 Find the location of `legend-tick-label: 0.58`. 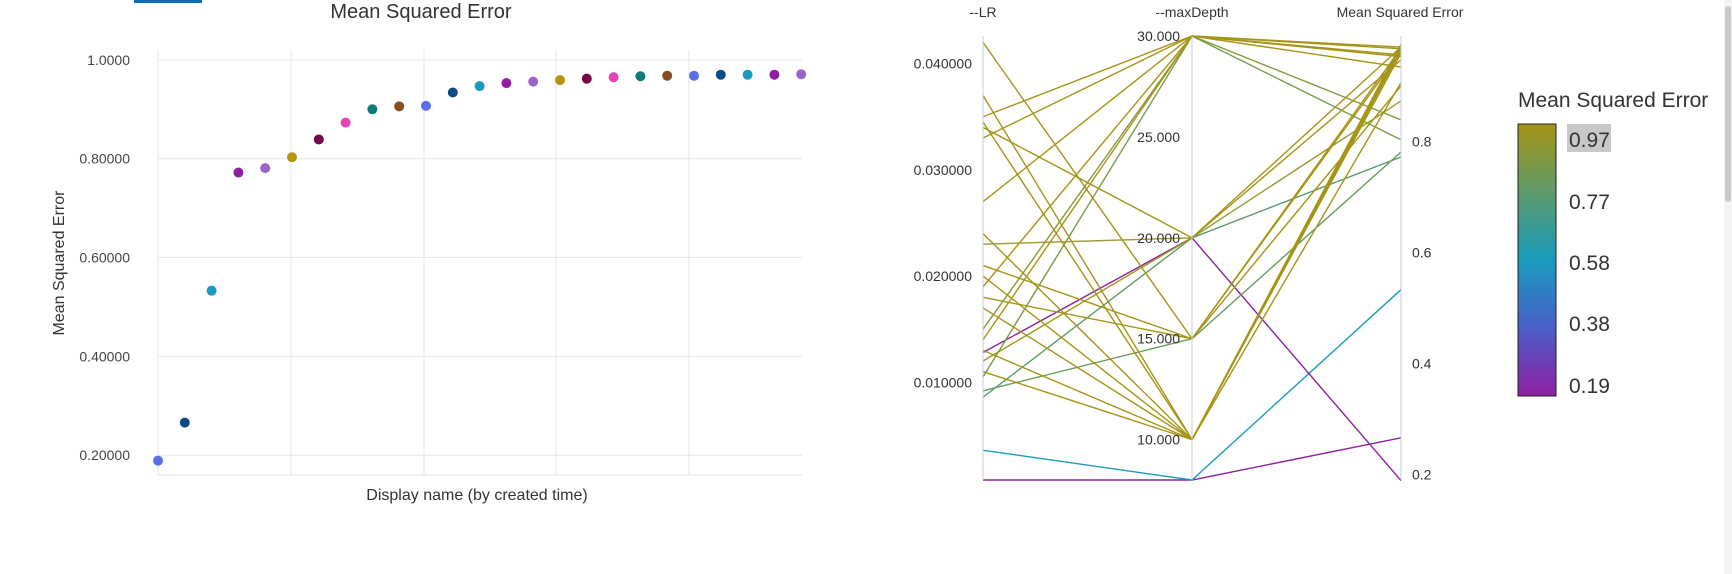

legend-tick-label: 0.58 is located at coordinates (1589, 263).